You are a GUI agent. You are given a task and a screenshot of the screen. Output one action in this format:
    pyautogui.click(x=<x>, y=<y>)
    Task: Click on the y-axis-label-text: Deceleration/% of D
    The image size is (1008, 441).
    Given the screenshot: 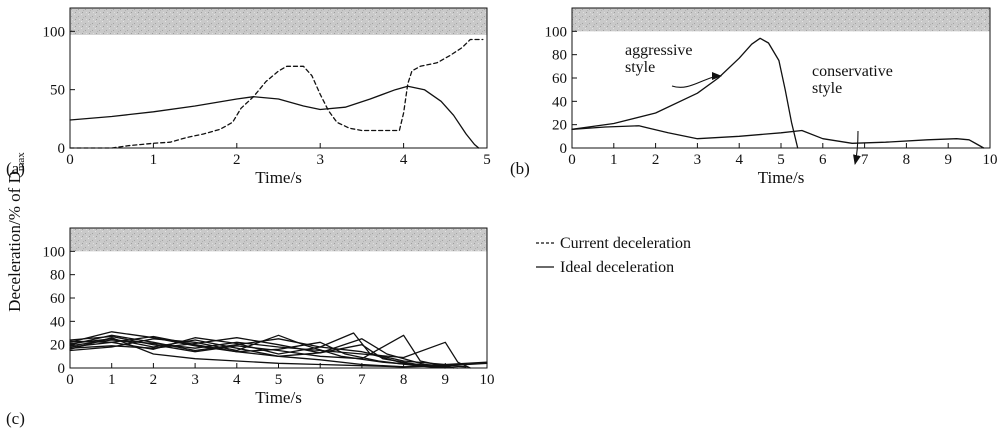 What is the action you would take?
    pyautogui.click(x=14, y=241)
    